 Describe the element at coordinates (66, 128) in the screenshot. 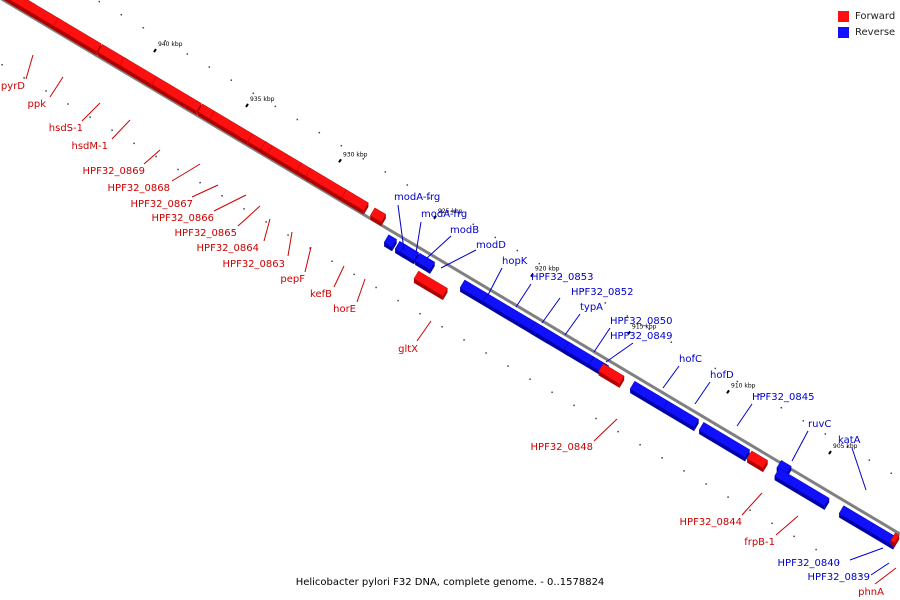

I see `gene-label: hsdS-1` at that location.